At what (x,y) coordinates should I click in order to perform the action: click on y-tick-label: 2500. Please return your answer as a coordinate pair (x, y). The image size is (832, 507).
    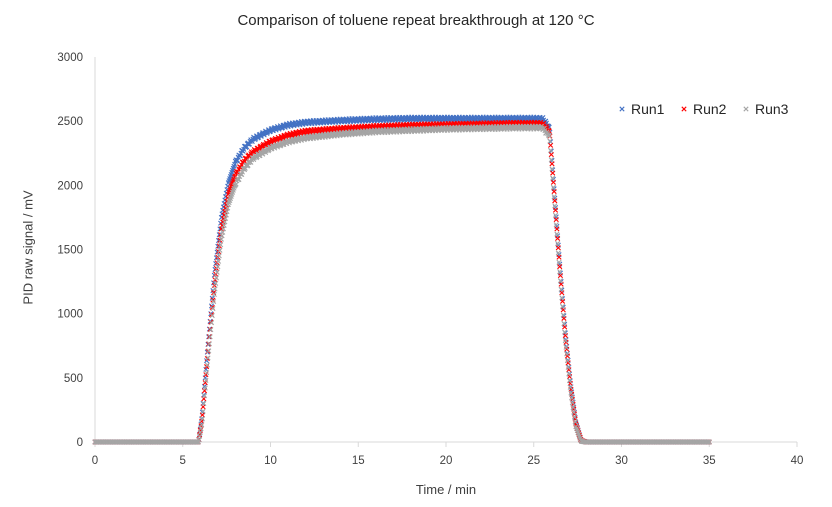
    Looking at the image, I should click on (70, 122).